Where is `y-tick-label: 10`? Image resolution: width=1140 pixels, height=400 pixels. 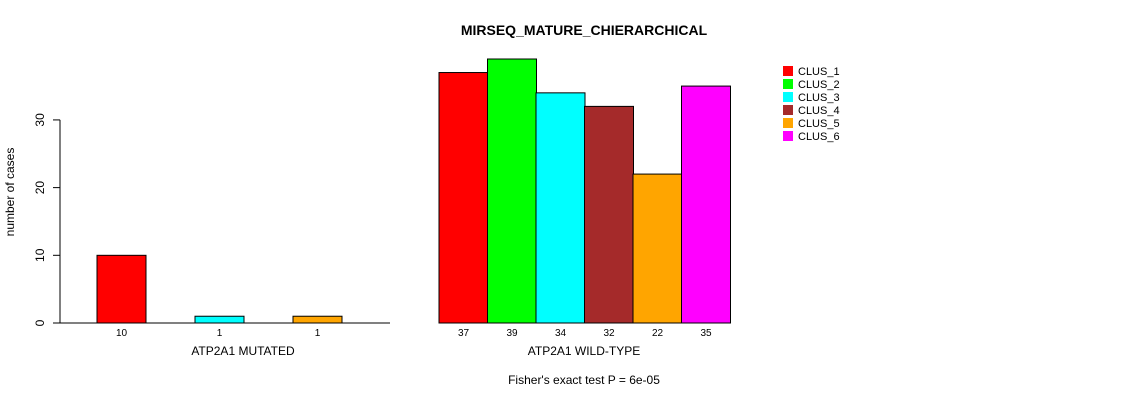
y-tick-label: 10 is located at coordinates (40, 255).